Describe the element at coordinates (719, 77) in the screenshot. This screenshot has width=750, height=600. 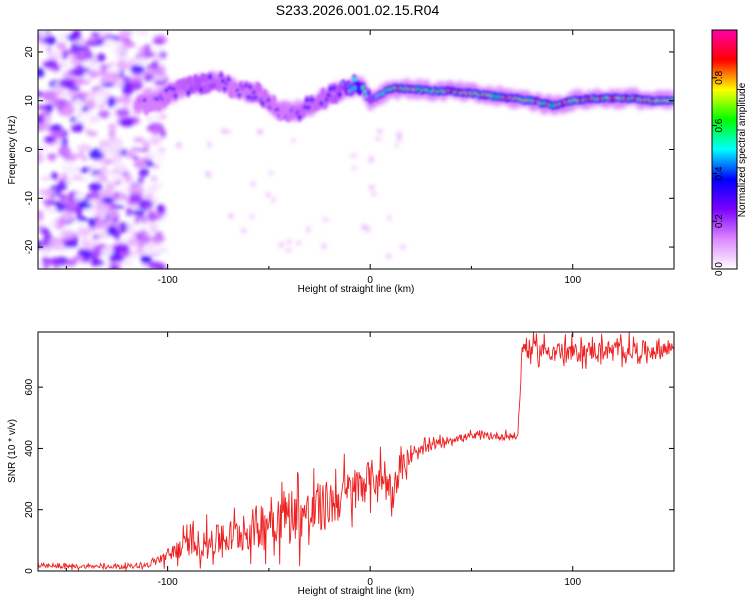
I see `colorbar-tick-label: 0.8` at that location.